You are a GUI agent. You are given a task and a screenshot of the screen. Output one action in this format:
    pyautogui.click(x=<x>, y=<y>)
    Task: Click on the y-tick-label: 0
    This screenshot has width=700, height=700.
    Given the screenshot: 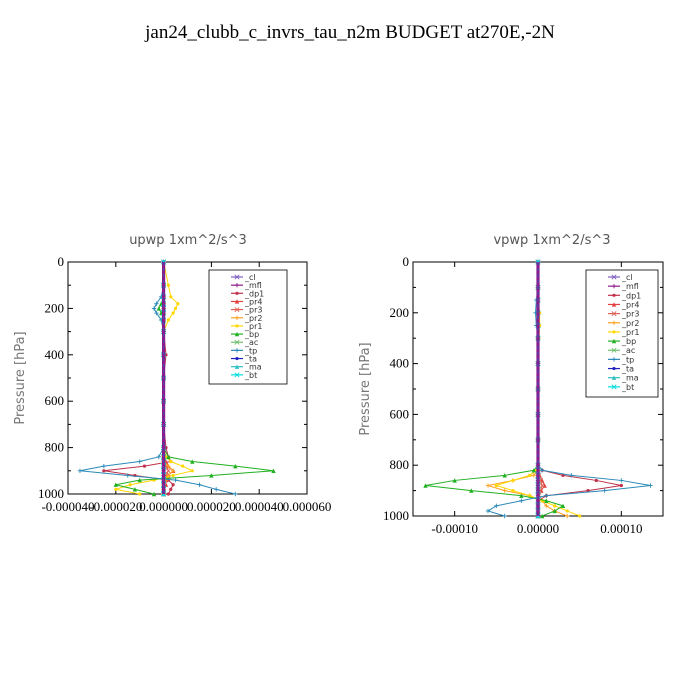 What is the action you would take?
    pyautogui.click(x=61, y=261)
    